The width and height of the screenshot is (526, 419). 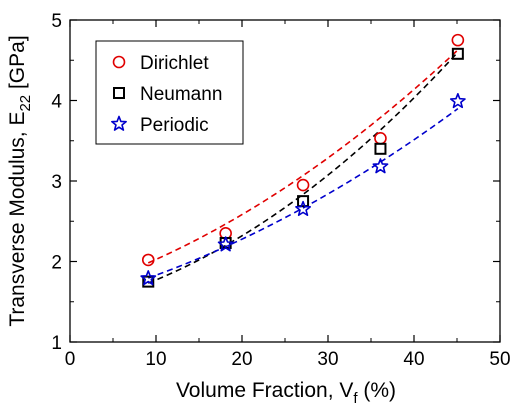 What do you see at coordinates (56, 343) in the screenshot?
I see `y-tick-label: 1` at bounding box center [56, 343].